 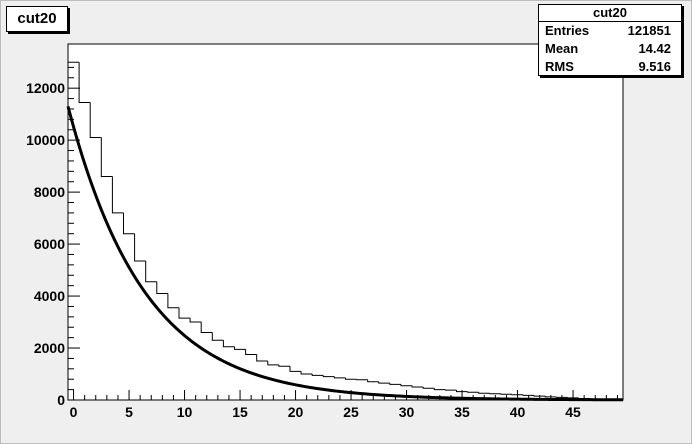 What do you see at coordinates (567, 30) in the screenshot?
I see `stats-key: Entries` at bounding box center [567, 30].